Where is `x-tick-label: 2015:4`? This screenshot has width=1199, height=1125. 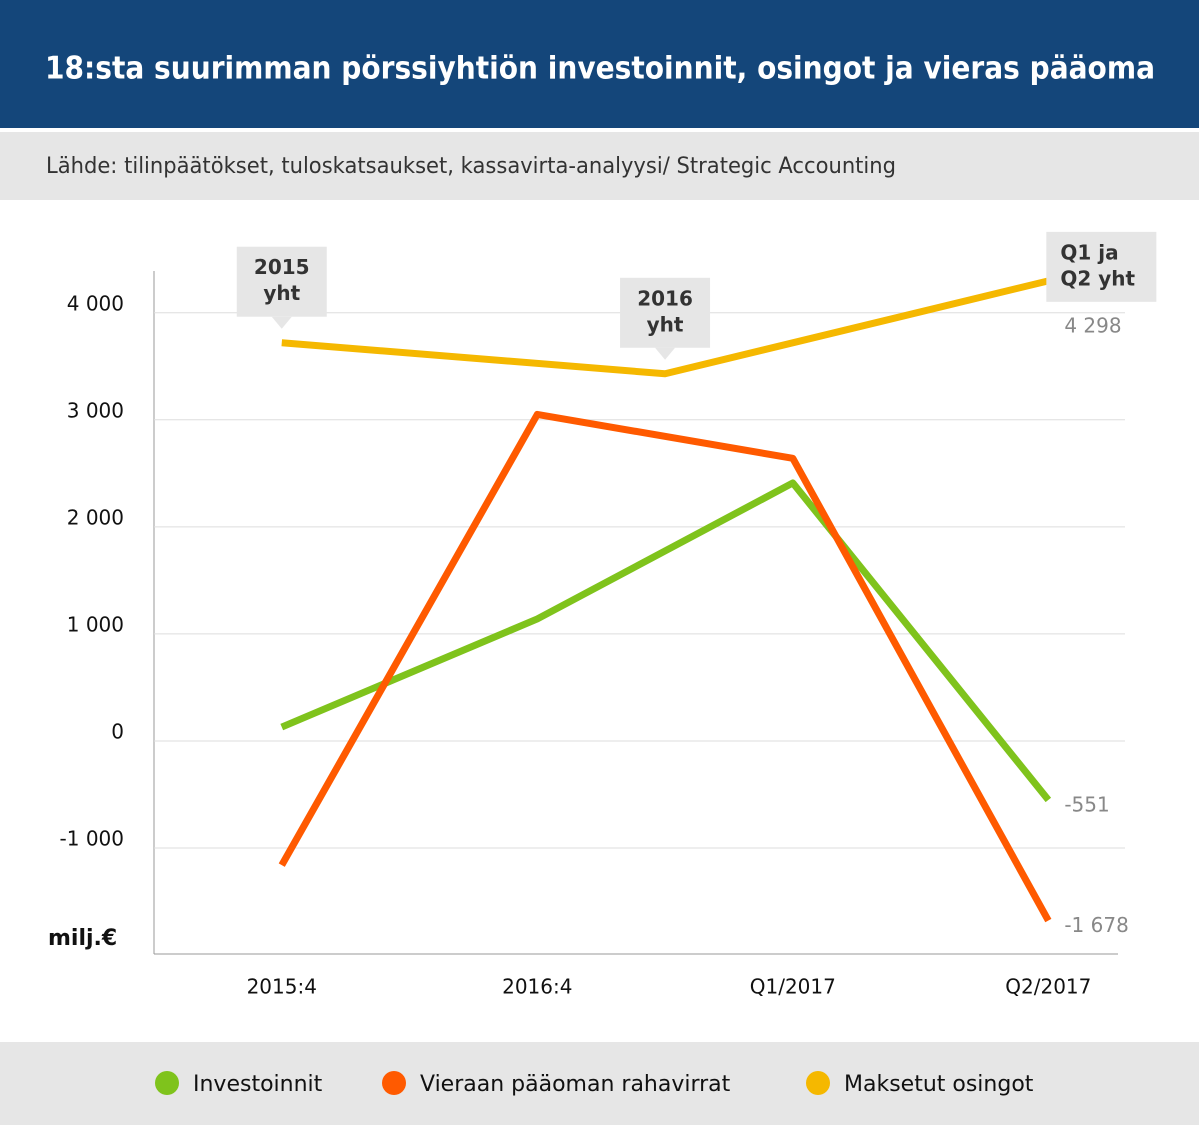 x-tick-label: 2015:4 is located at coordinates (282, 987).